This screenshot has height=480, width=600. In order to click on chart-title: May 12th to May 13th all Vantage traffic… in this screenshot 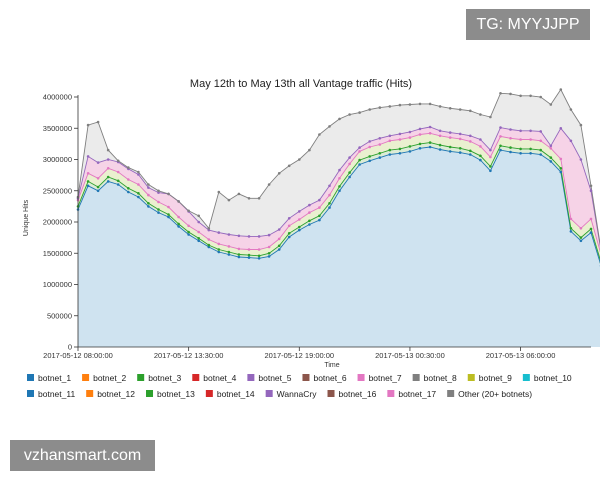, I will do `click(301, 84)`.